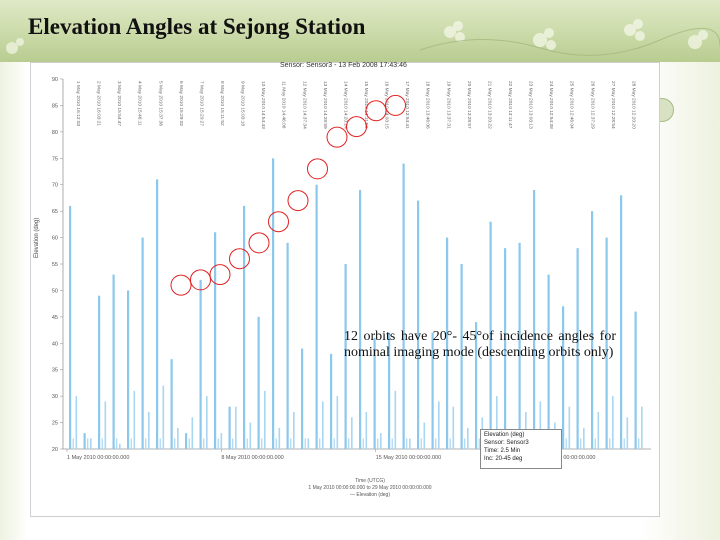 The height and width of the screenshot is (540, 720). I want to click on pass-timestamp-label: 23 May 2010 13:03:13, so click(531, 105).